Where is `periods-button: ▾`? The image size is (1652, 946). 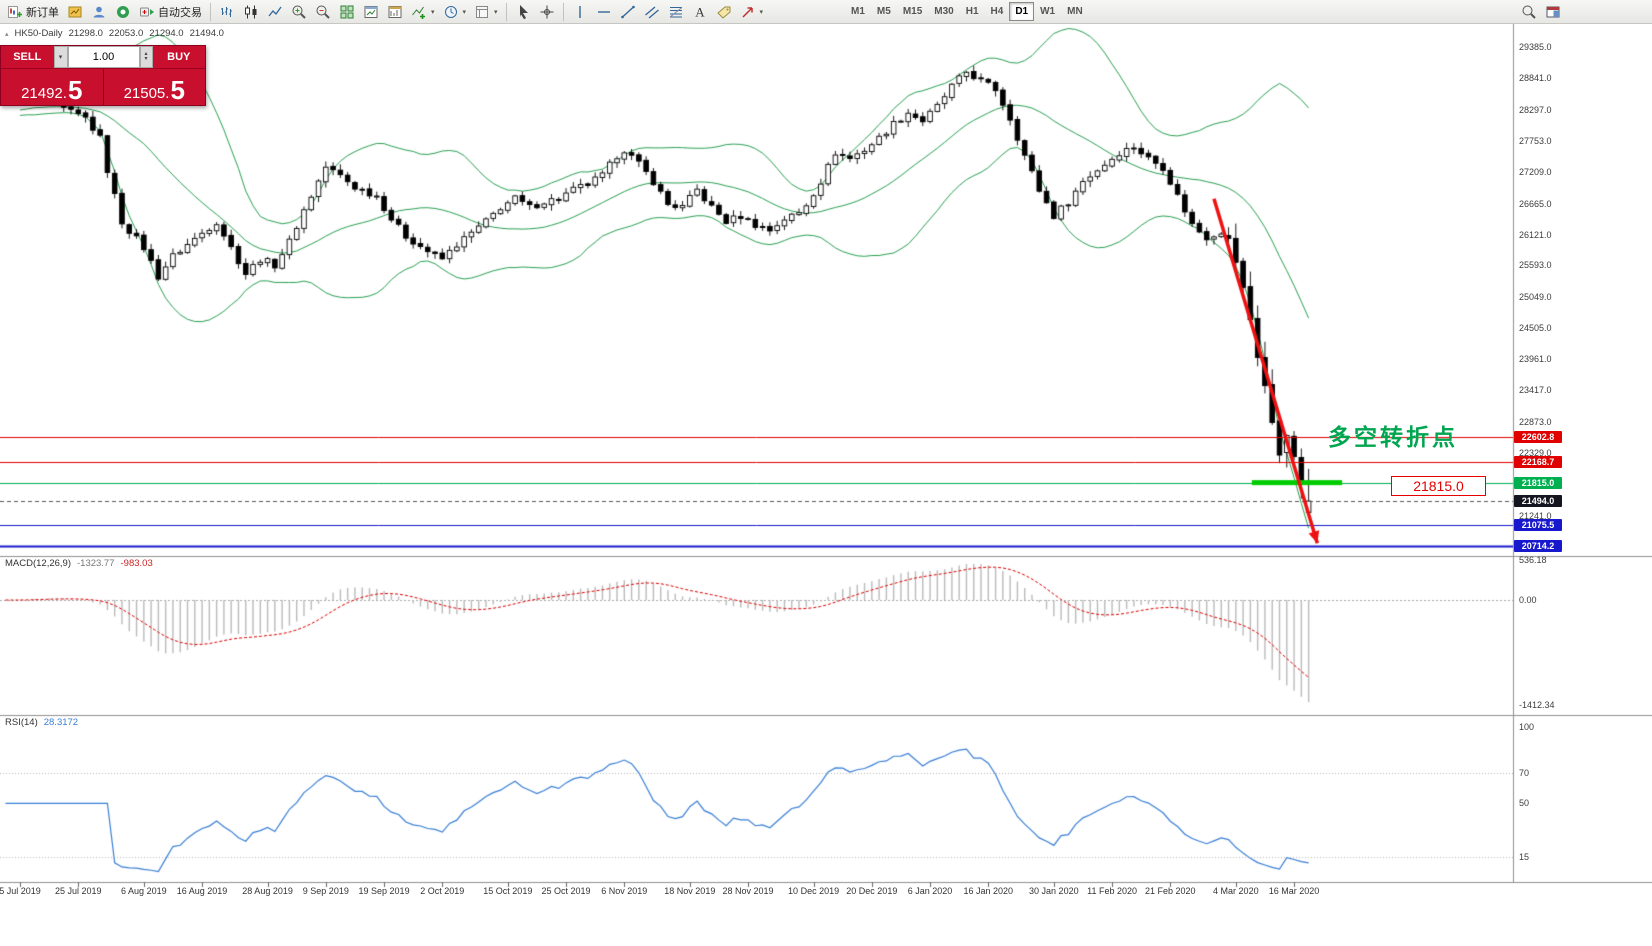 periods-button: ▾ is located at coordinates (455, 11).